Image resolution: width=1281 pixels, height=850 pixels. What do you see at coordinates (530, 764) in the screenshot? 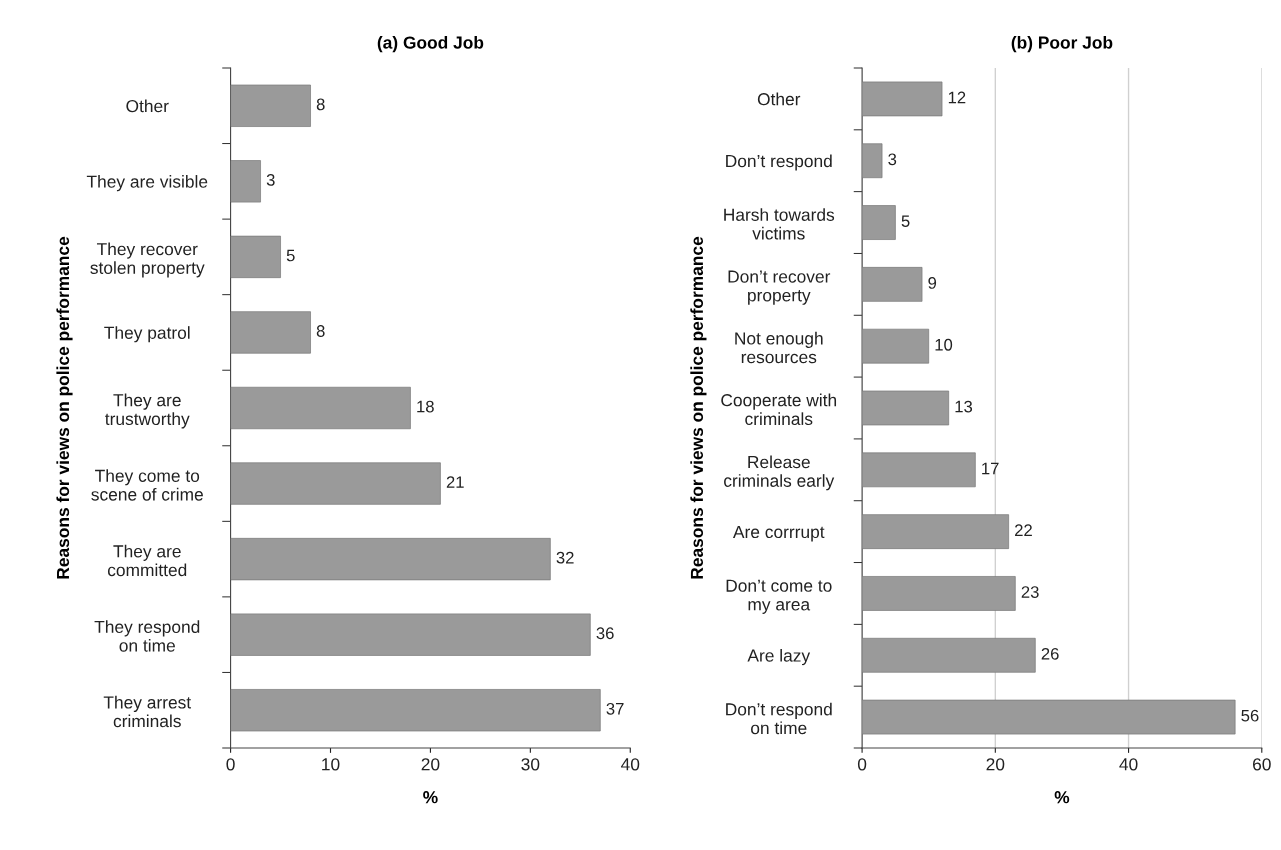
I see `x-tick-label: 30` at bounding box center [530, 764].